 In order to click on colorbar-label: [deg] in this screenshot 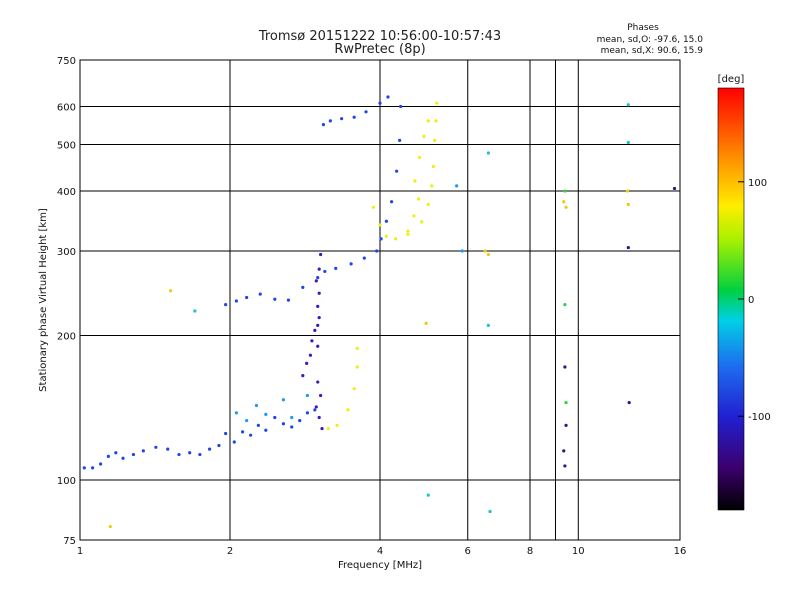, I will do `click(731, 79)`.